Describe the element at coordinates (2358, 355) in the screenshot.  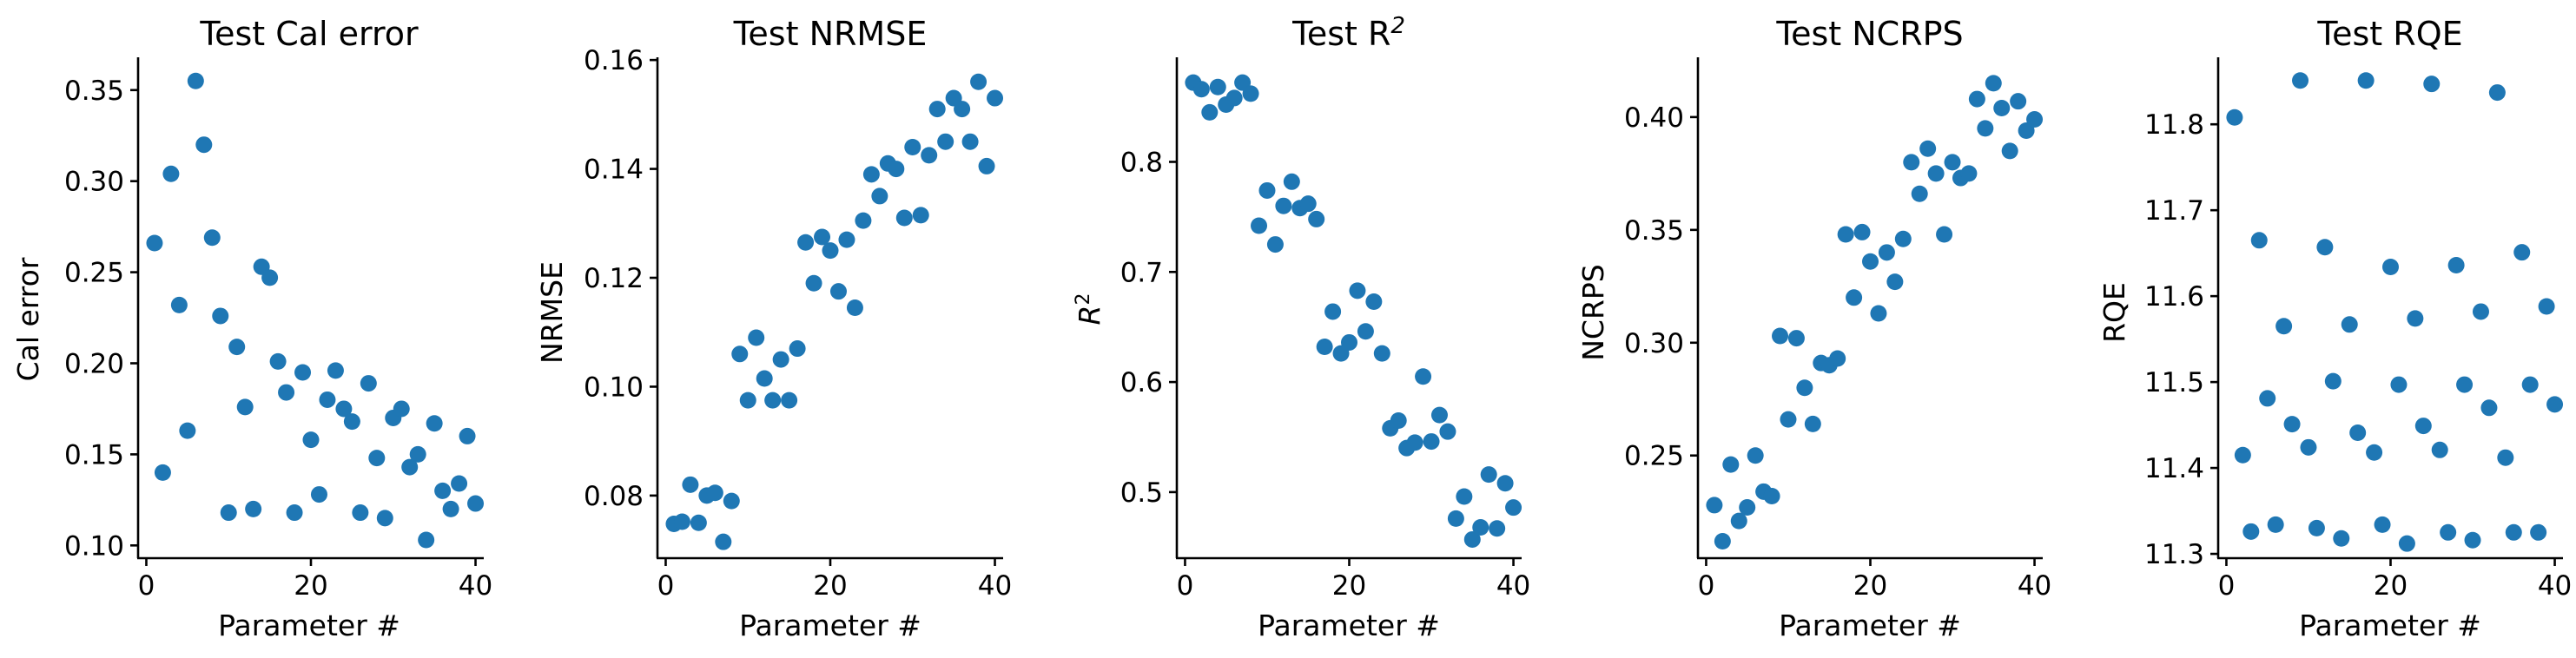
I see `axis-ticks: 0 20 40 11.3 11.4 11.5 11.6 11.7 11.8` at that location.